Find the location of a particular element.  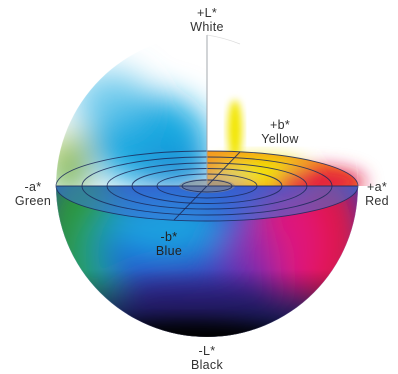

label-minus-b: -b* Blue is located at coordinates (169, 244).